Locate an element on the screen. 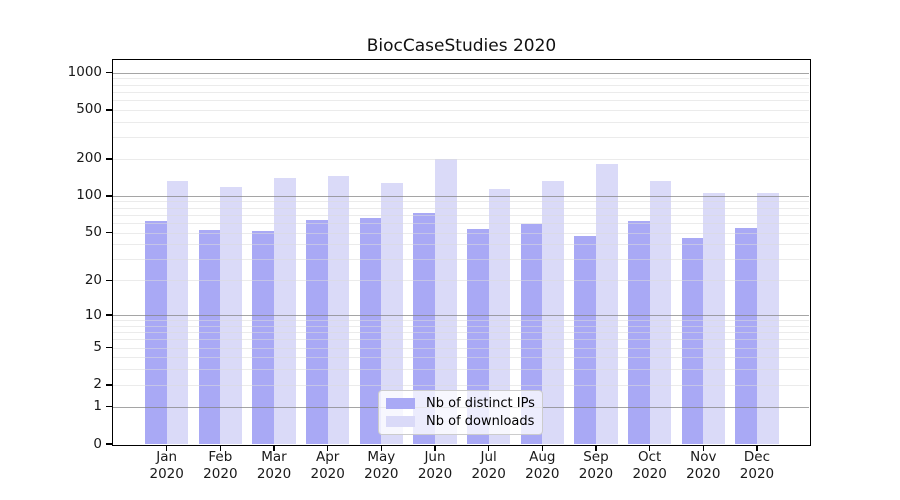 The width and height of the screenshot is (900, 500). xtick-month: Dec is located at coordinates (757, 457).